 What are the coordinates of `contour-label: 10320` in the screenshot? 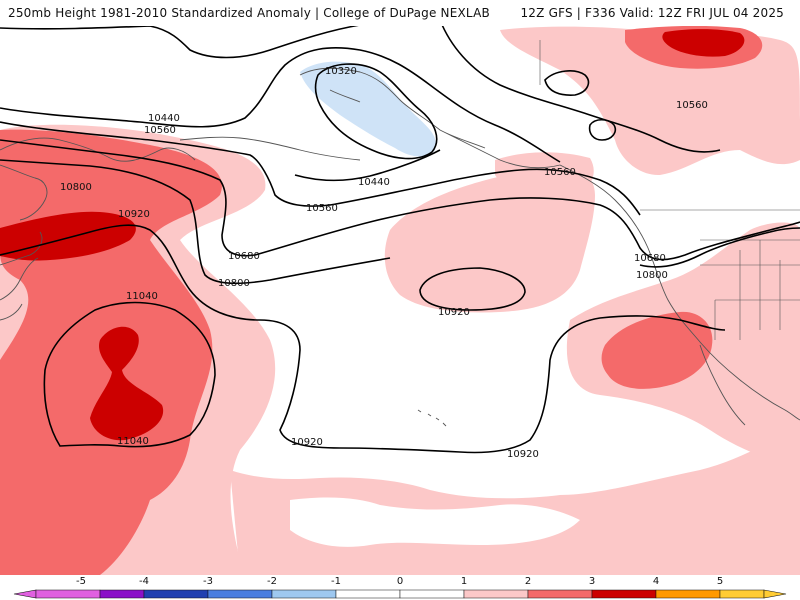 It's located at (341, 71).